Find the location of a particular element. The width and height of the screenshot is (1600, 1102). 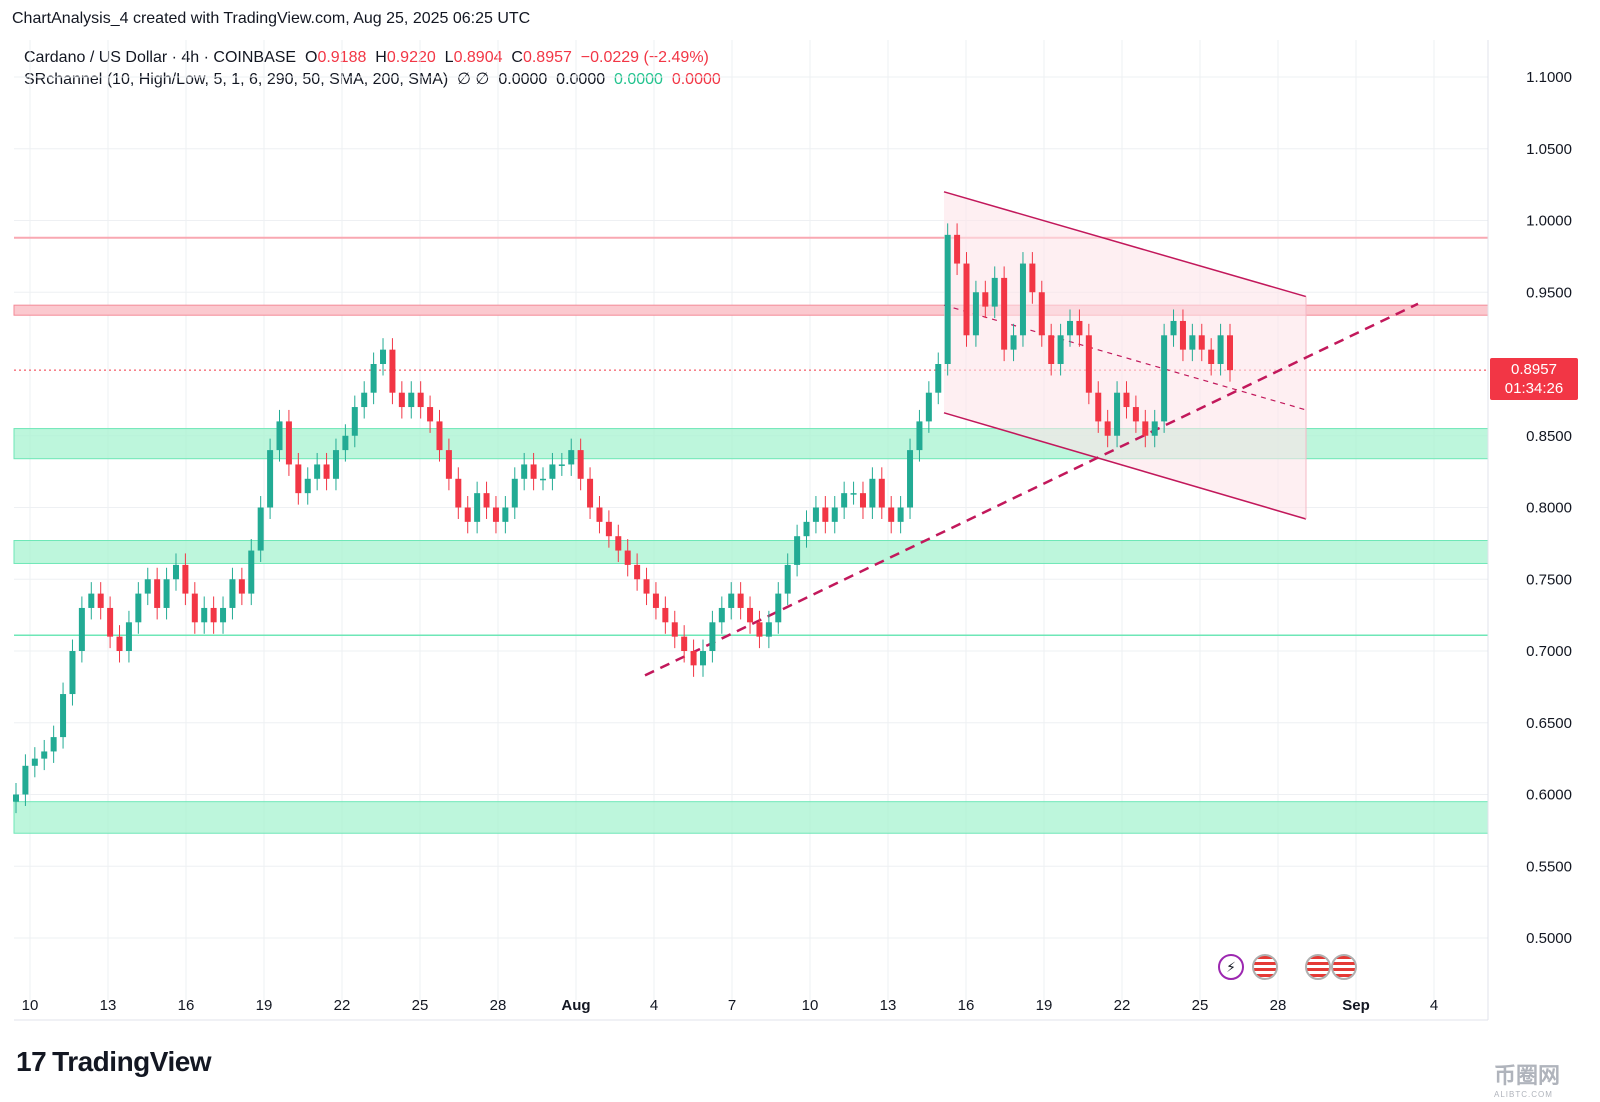

candle-countdown: 01:34:26 is located at coordinates (1534, 388).